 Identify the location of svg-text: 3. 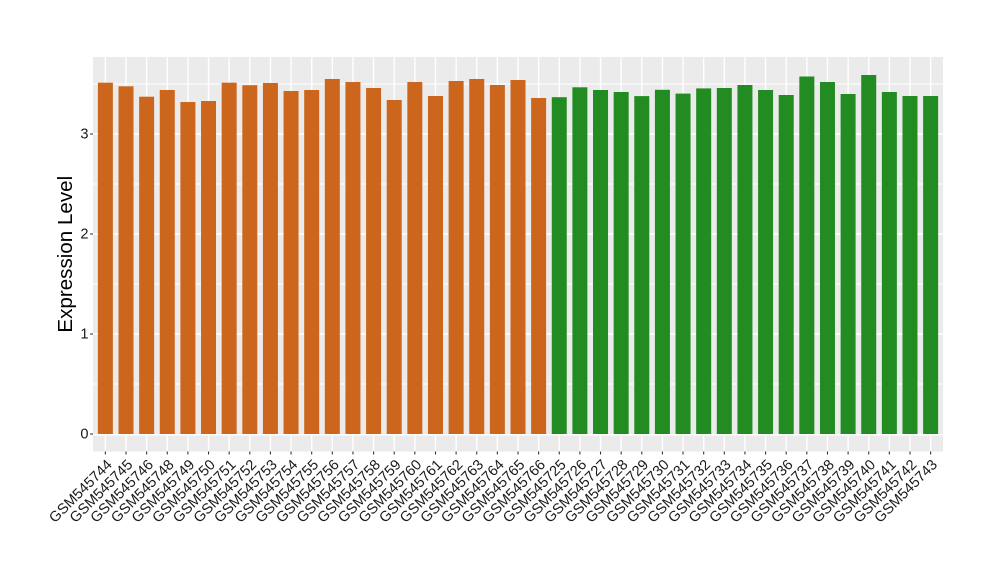
(84, 135).